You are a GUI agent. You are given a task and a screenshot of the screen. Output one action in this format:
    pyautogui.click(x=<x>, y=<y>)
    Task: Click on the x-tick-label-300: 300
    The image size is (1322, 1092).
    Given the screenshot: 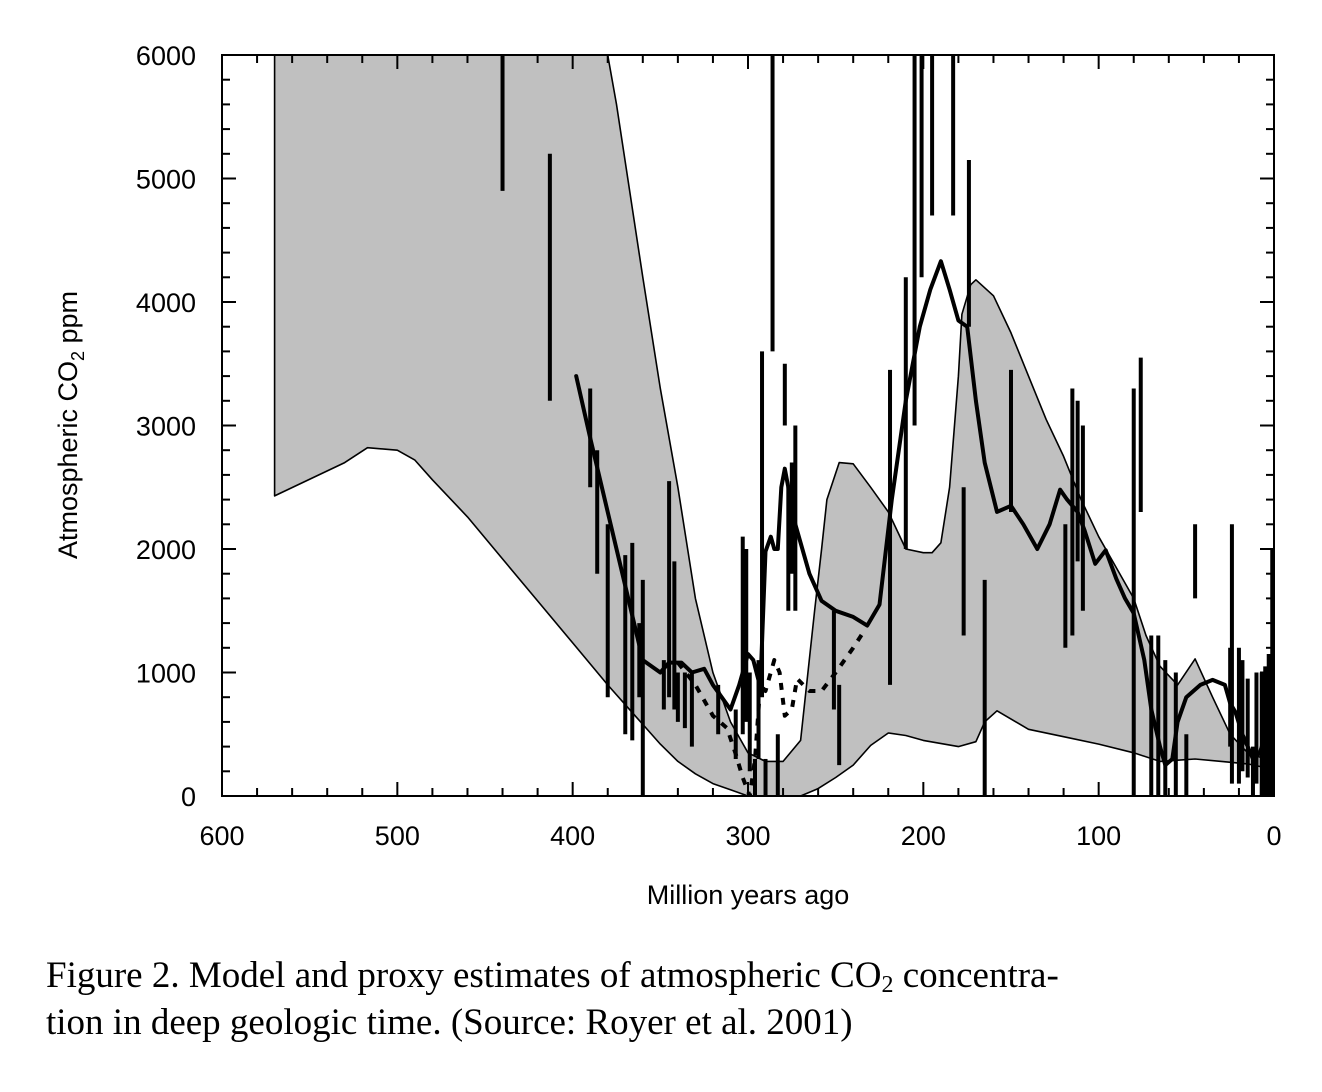 What is the action you would take?
    pyautogui.click(x=747, y=836)
    